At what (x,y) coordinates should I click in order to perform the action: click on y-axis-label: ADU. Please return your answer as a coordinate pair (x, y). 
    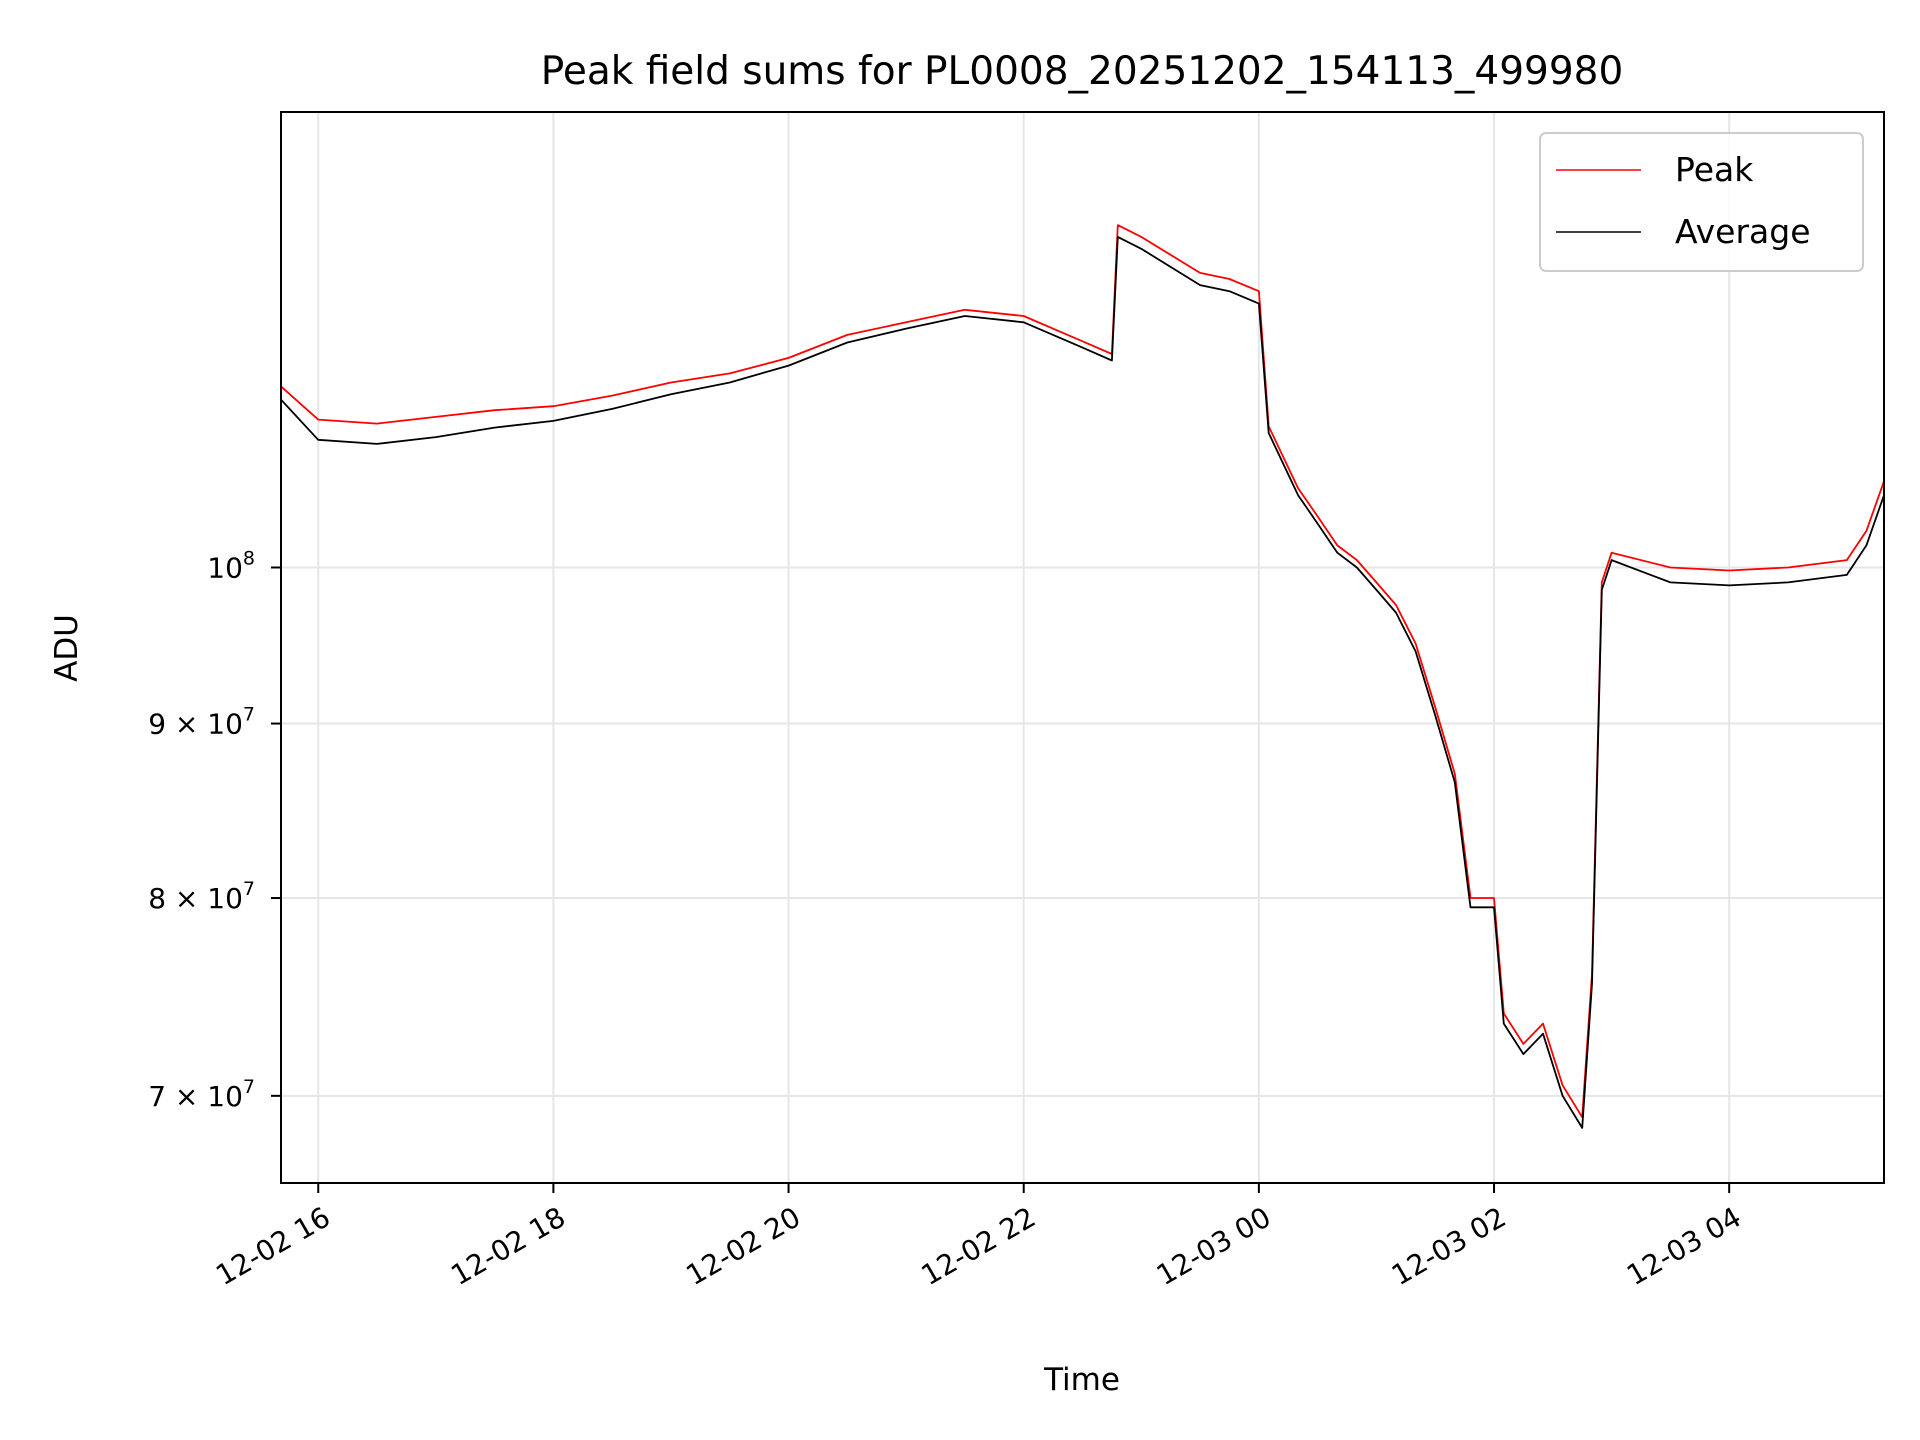
    Looking at the image, I should click on (67, 648).